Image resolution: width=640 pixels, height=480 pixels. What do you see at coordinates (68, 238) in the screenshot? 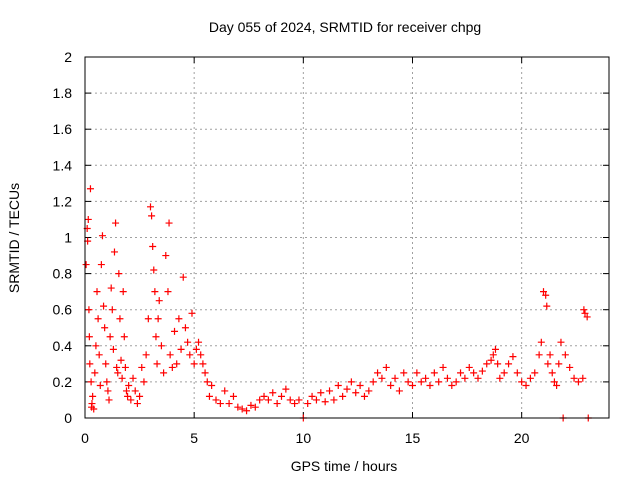
I see `y-tick-label: 1` at bounding box center [68, 238].